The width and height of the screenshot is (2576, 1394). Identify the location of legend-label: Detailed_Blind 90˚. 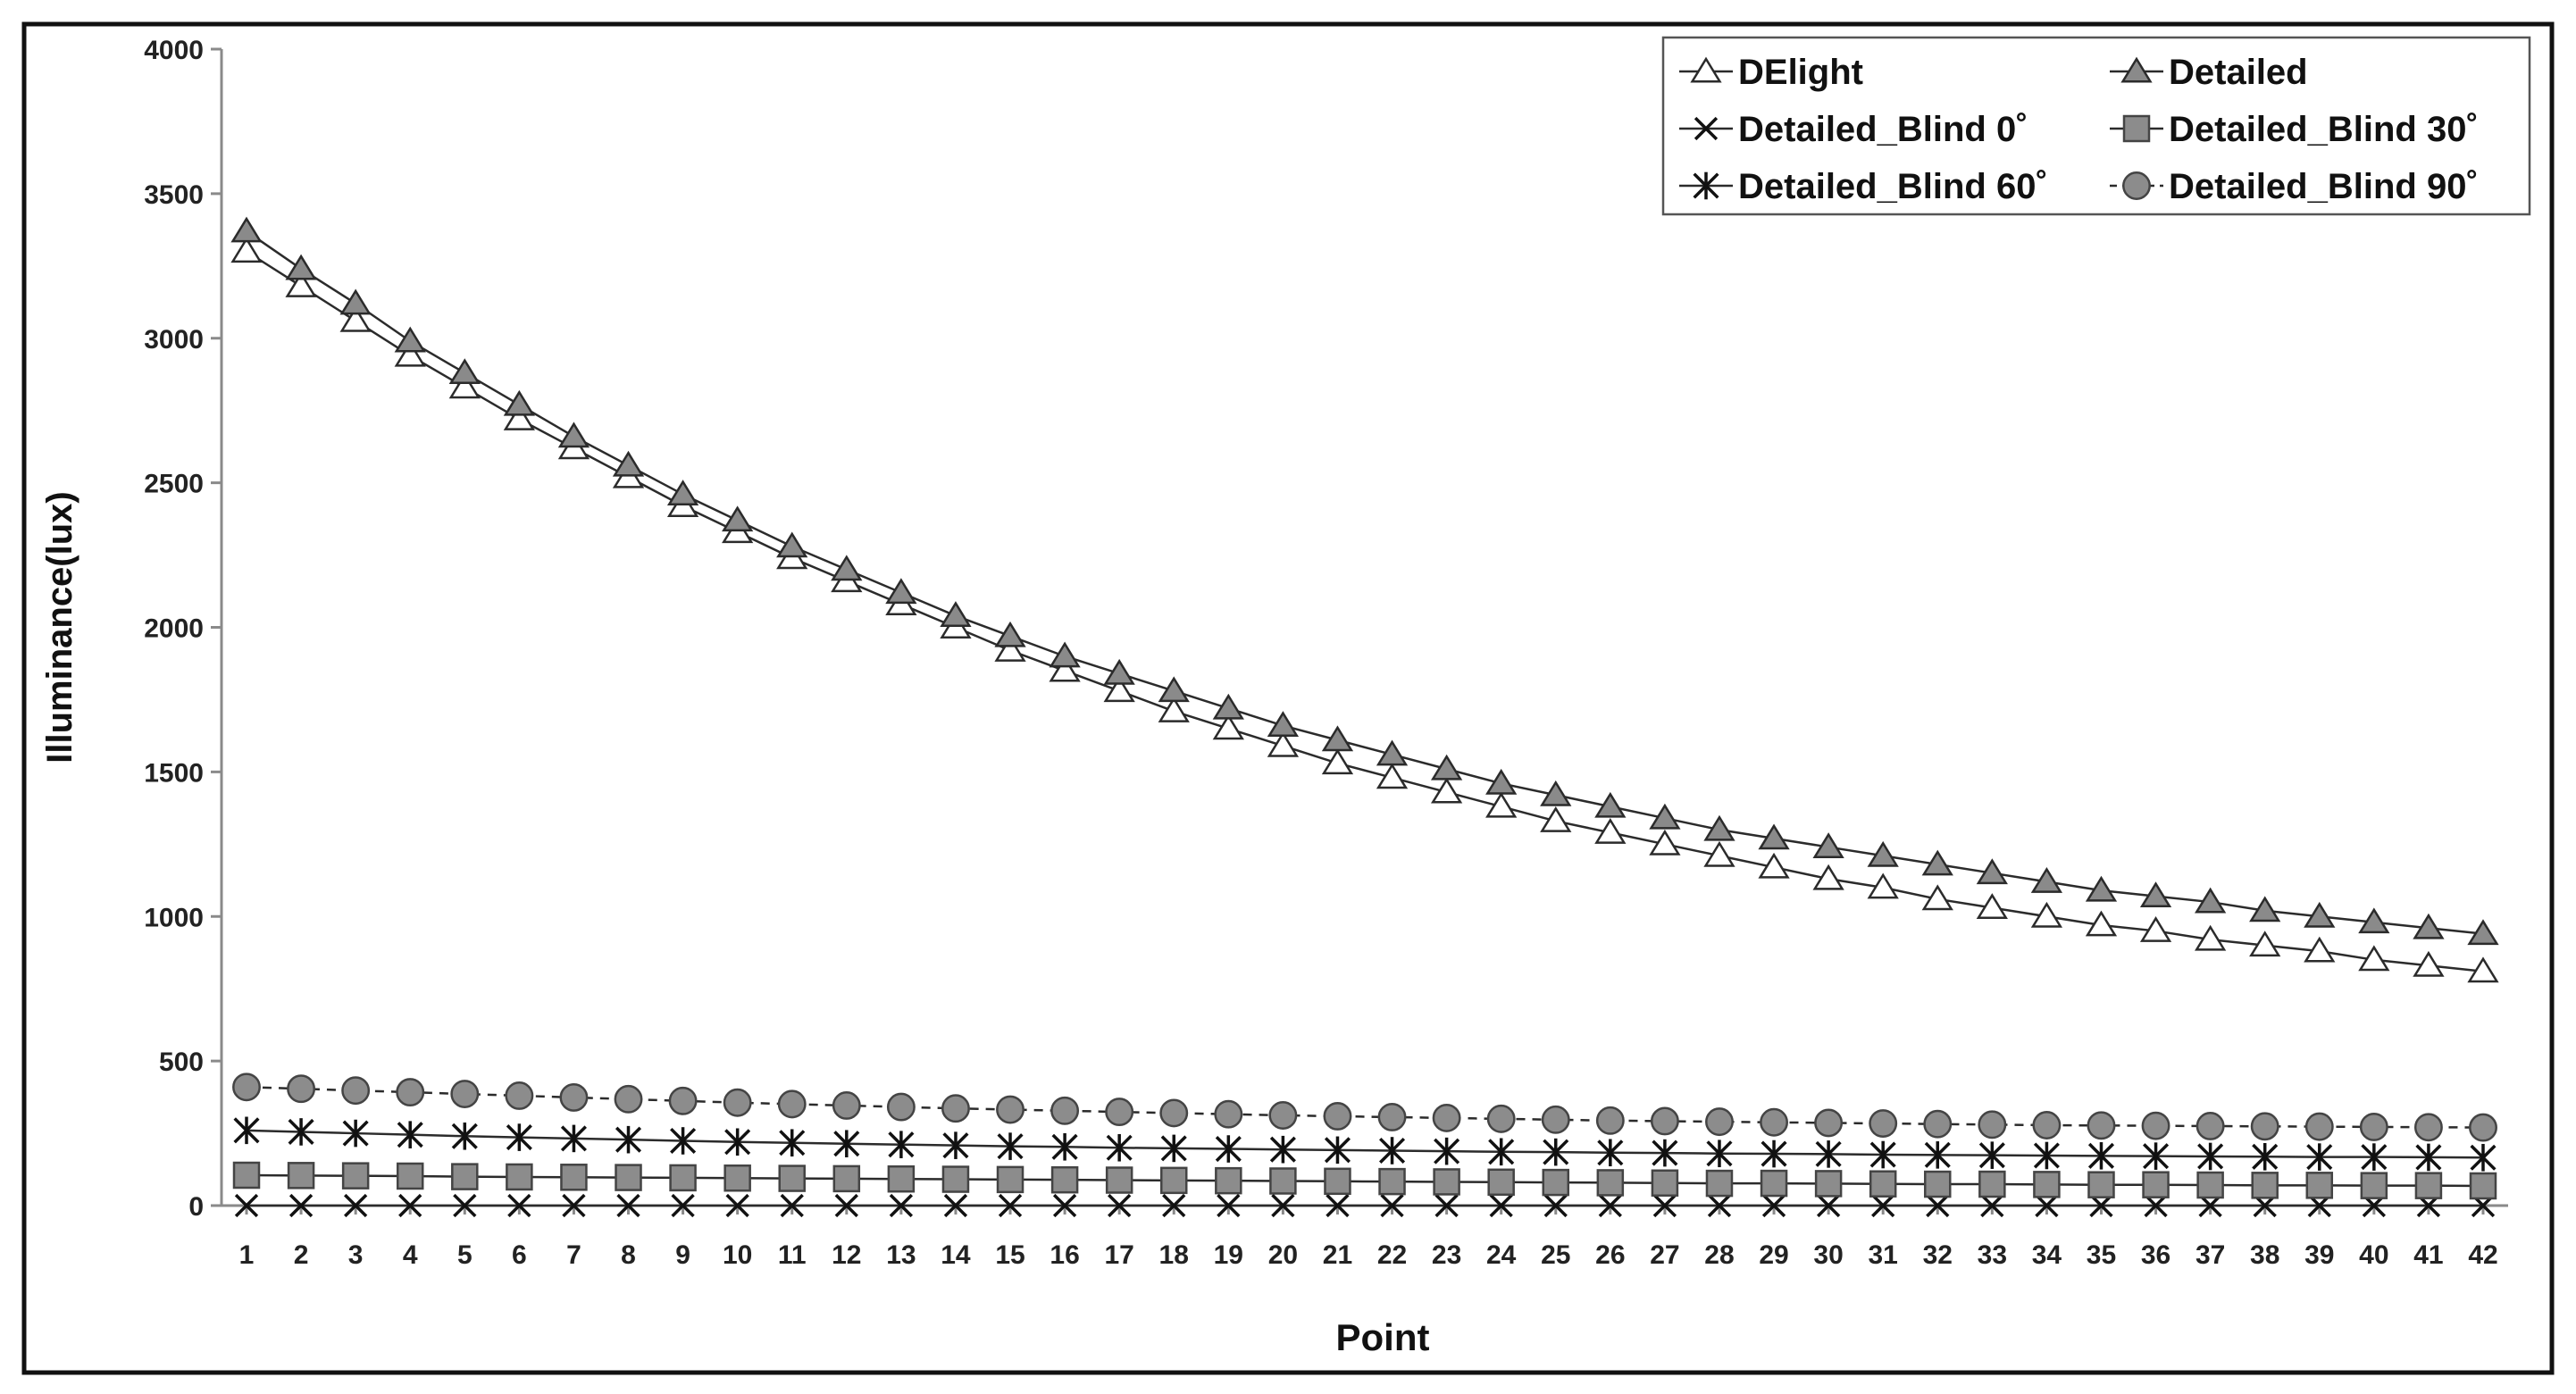
(2324, 186).